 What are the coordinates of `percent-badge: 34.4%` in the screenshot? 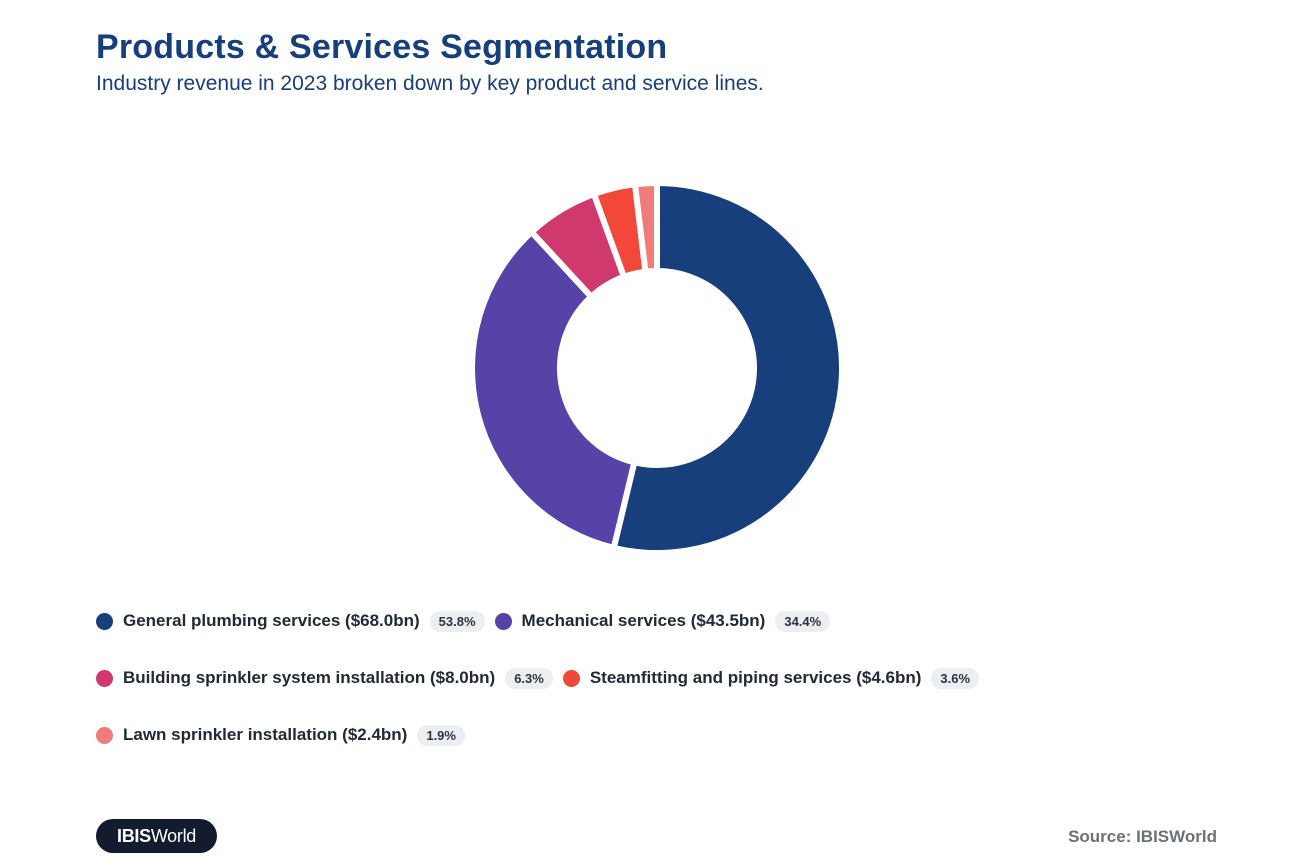 It's located at (803, 621).